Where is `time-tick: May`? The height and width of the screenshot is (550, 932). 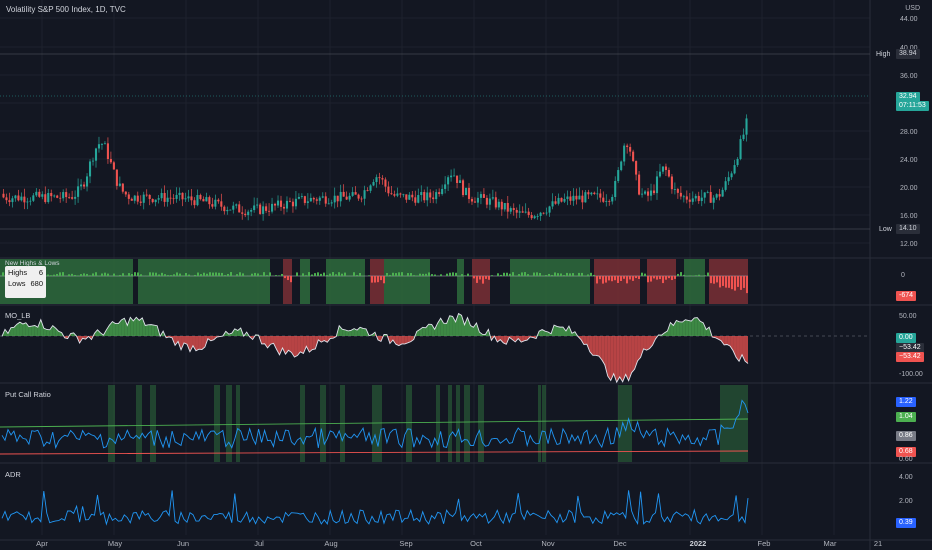 time-tick: May is located at coordinates (115, 543).